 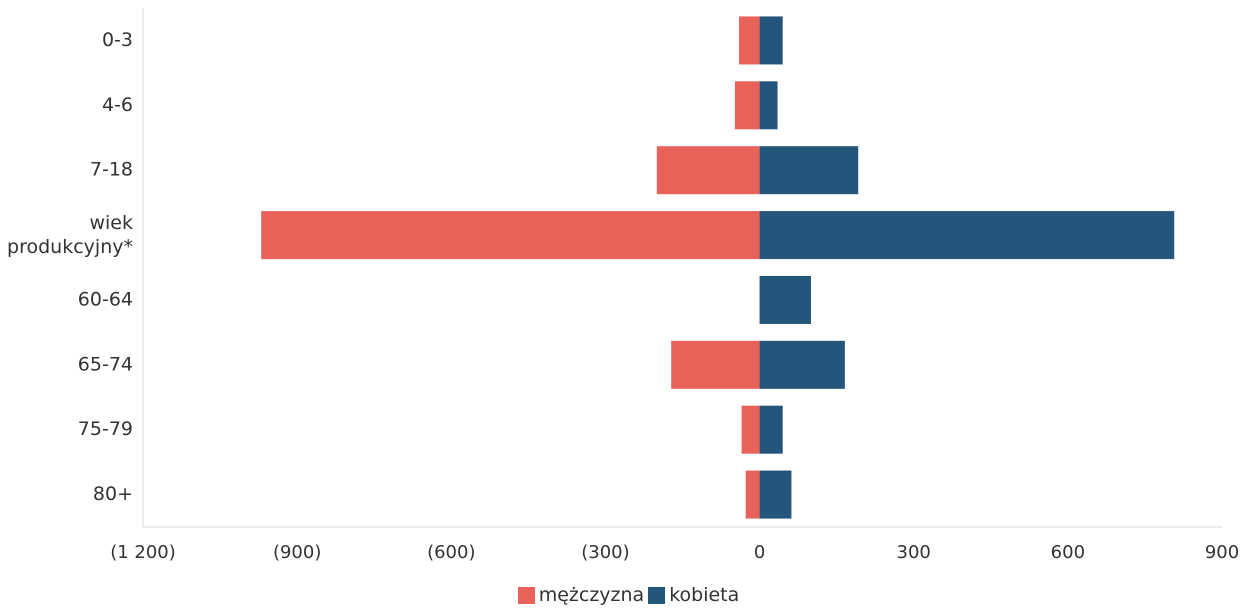 What do you see at coordinates (143, 552) in the screenshot?
I see `x-tick-label-0: (1 200)` at bounding box center [143, 552].